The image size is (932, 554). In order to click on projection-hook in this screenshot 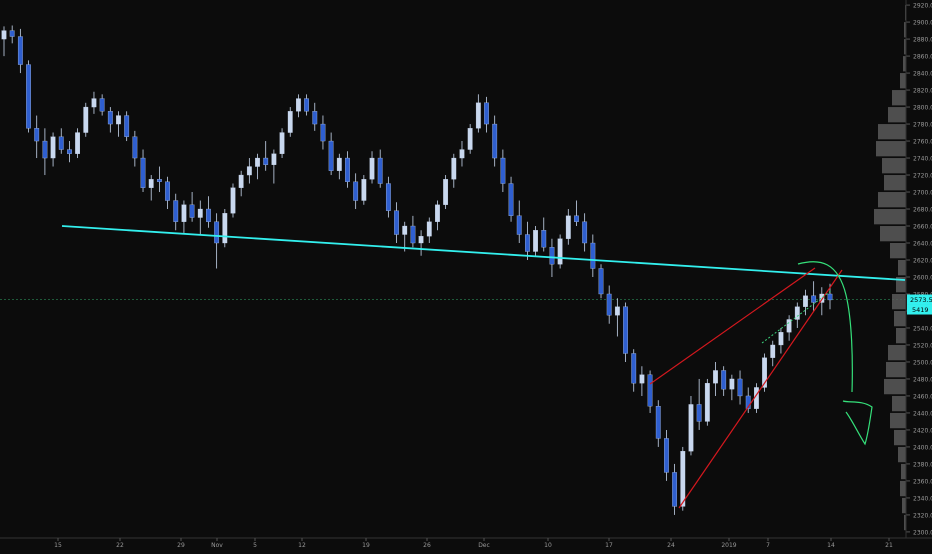, I will do `click(857, 423)`.